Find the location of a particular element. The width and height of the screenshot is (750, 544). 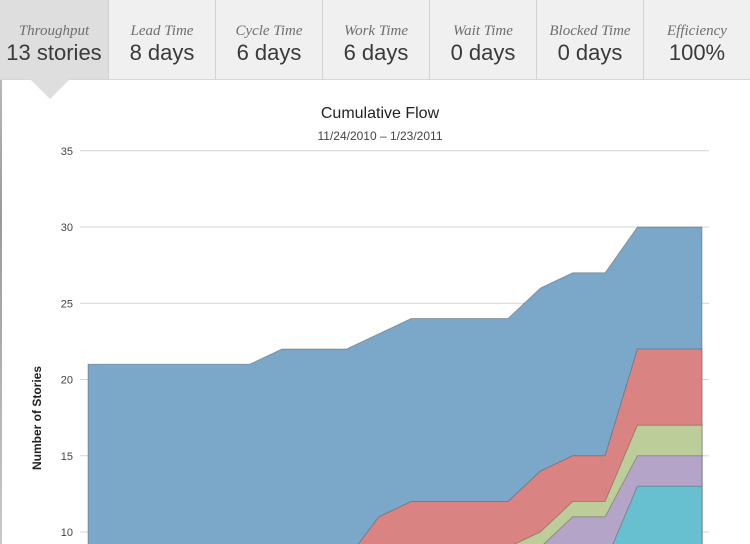

metric-throughput: Throughput 13 stories is located at coordinates (54, 39).